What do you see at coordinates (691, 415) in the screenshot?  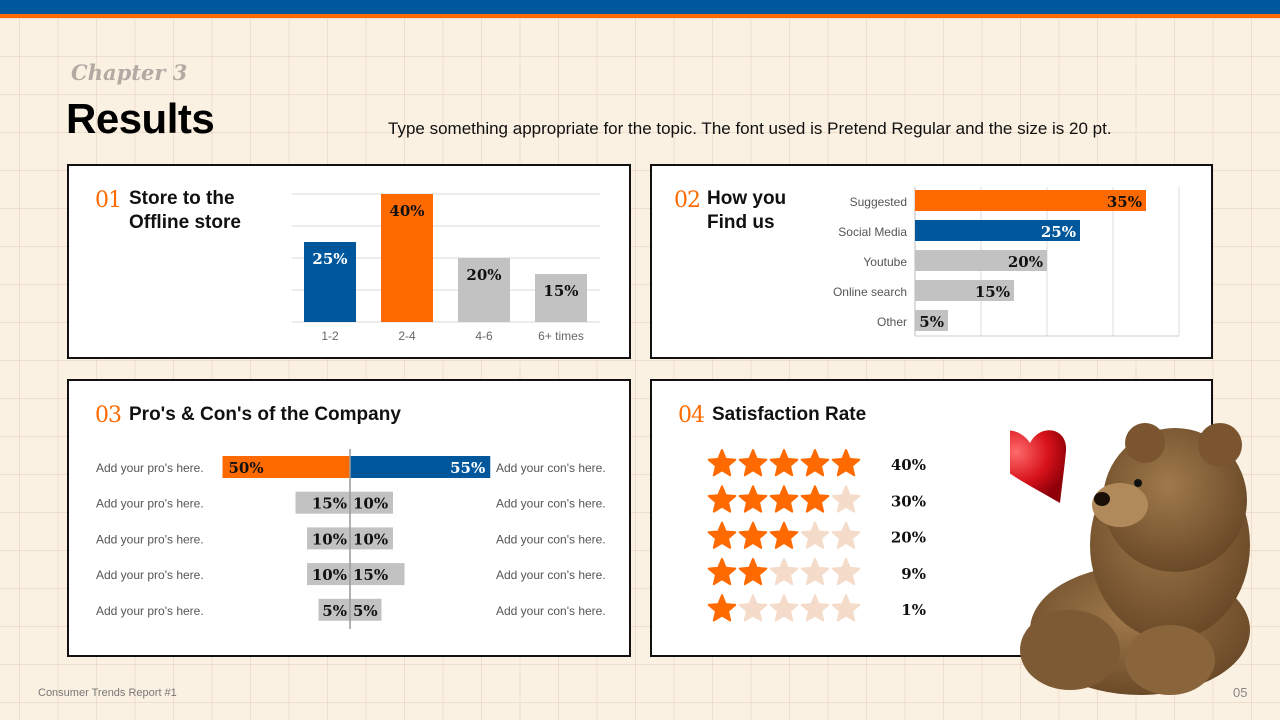 I see `panel-number: 04` at bounding box center [691, 415].